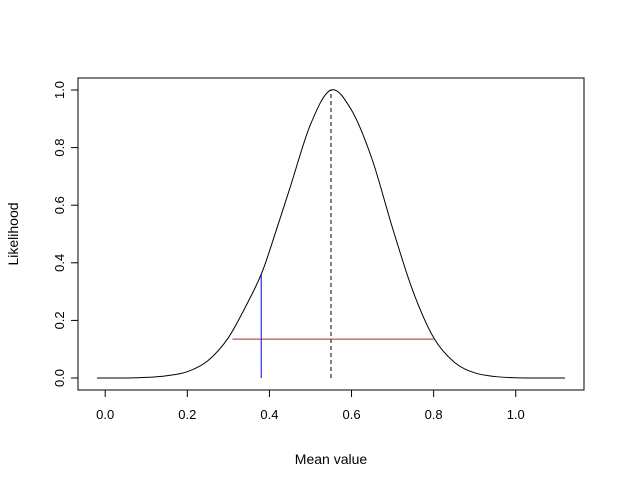  I want to click on y-axis-title: Likelihood, so click(13, 233).